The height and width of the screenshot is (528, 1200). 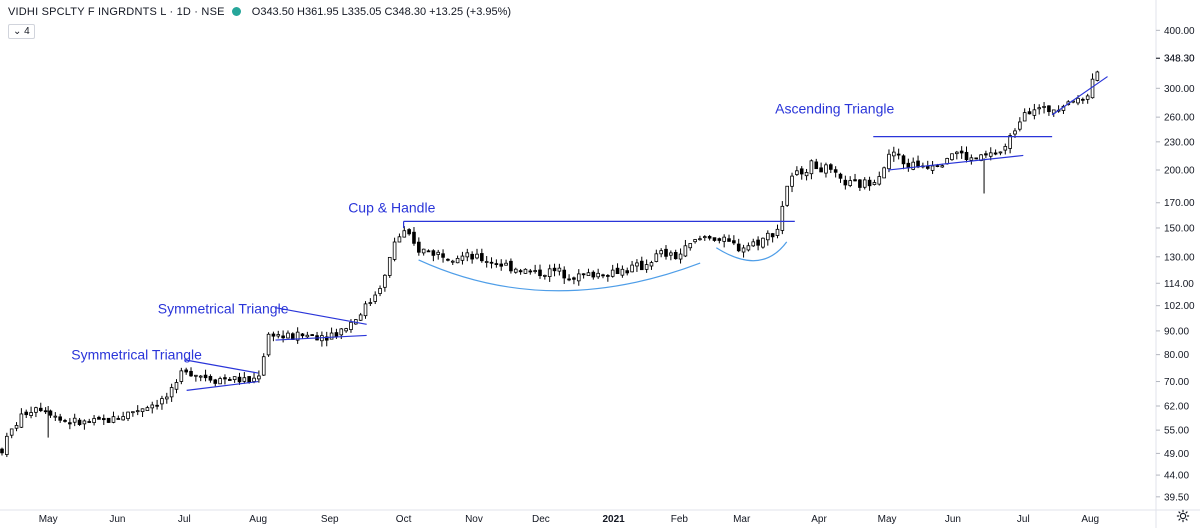 I want to click on time-tick-label: 2021, so click(x=613, y=519).